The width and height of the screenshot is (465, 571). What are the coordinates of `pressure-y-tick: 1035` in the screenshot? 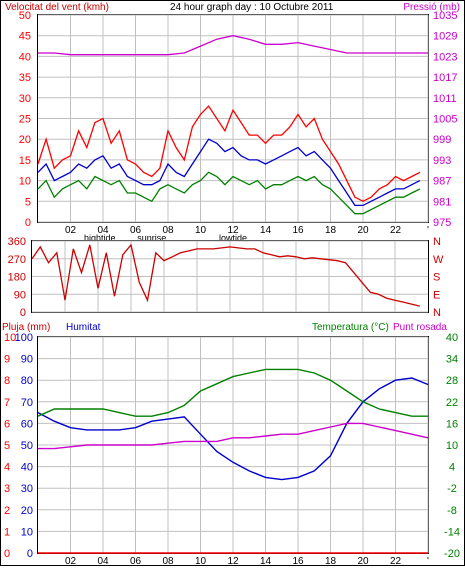 It's located at (445, 16).